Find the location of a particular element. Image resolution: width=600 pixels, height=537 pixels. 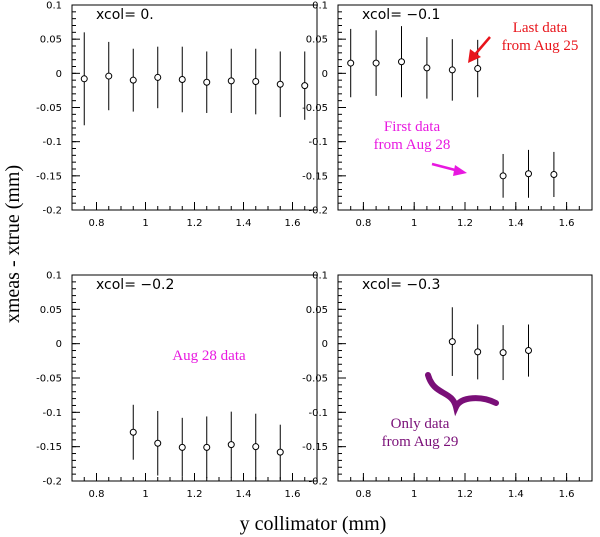

annotation-text: Last data from Aug 25 is located at coordinates (540, 37).